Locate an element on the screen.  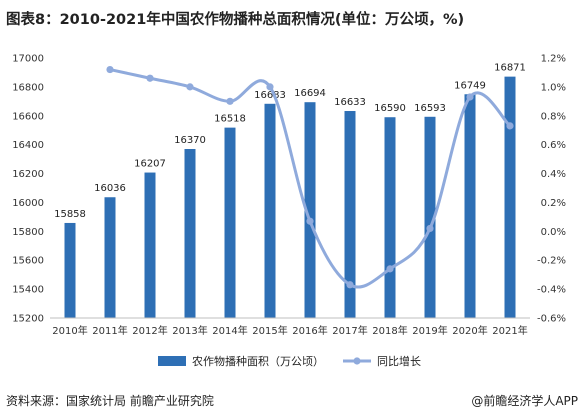
y-right-tick-label: 1.2% is located at coordinates (553, 59).